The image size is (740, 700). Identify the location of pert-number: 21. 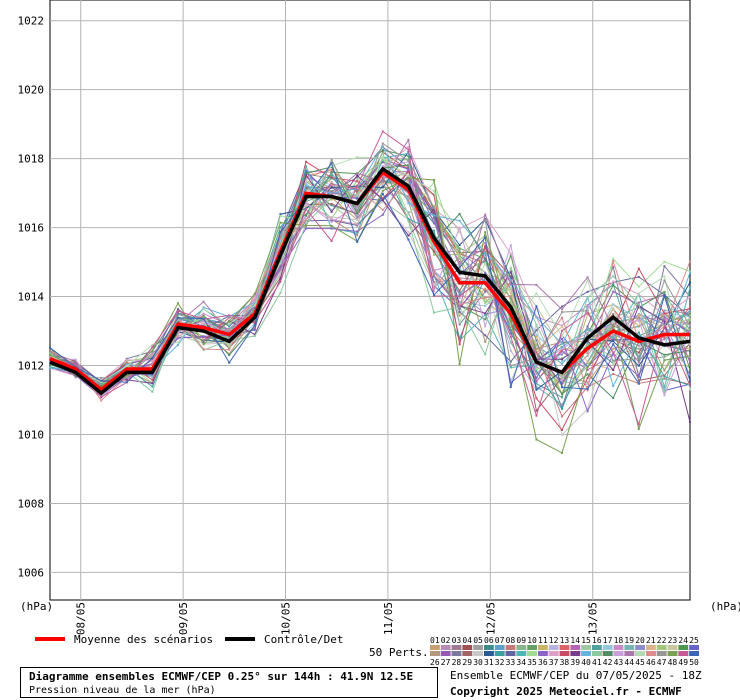
(651, 640).